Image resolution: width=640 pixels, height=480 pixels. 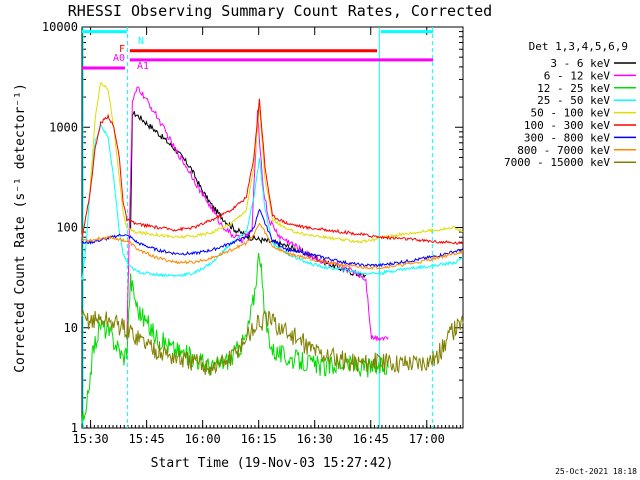 What do you see at coordinates (567, 137) in the screenshot?
I see `legend-entry-label: 300 - 800 keV` at bounding box center [567, 137].